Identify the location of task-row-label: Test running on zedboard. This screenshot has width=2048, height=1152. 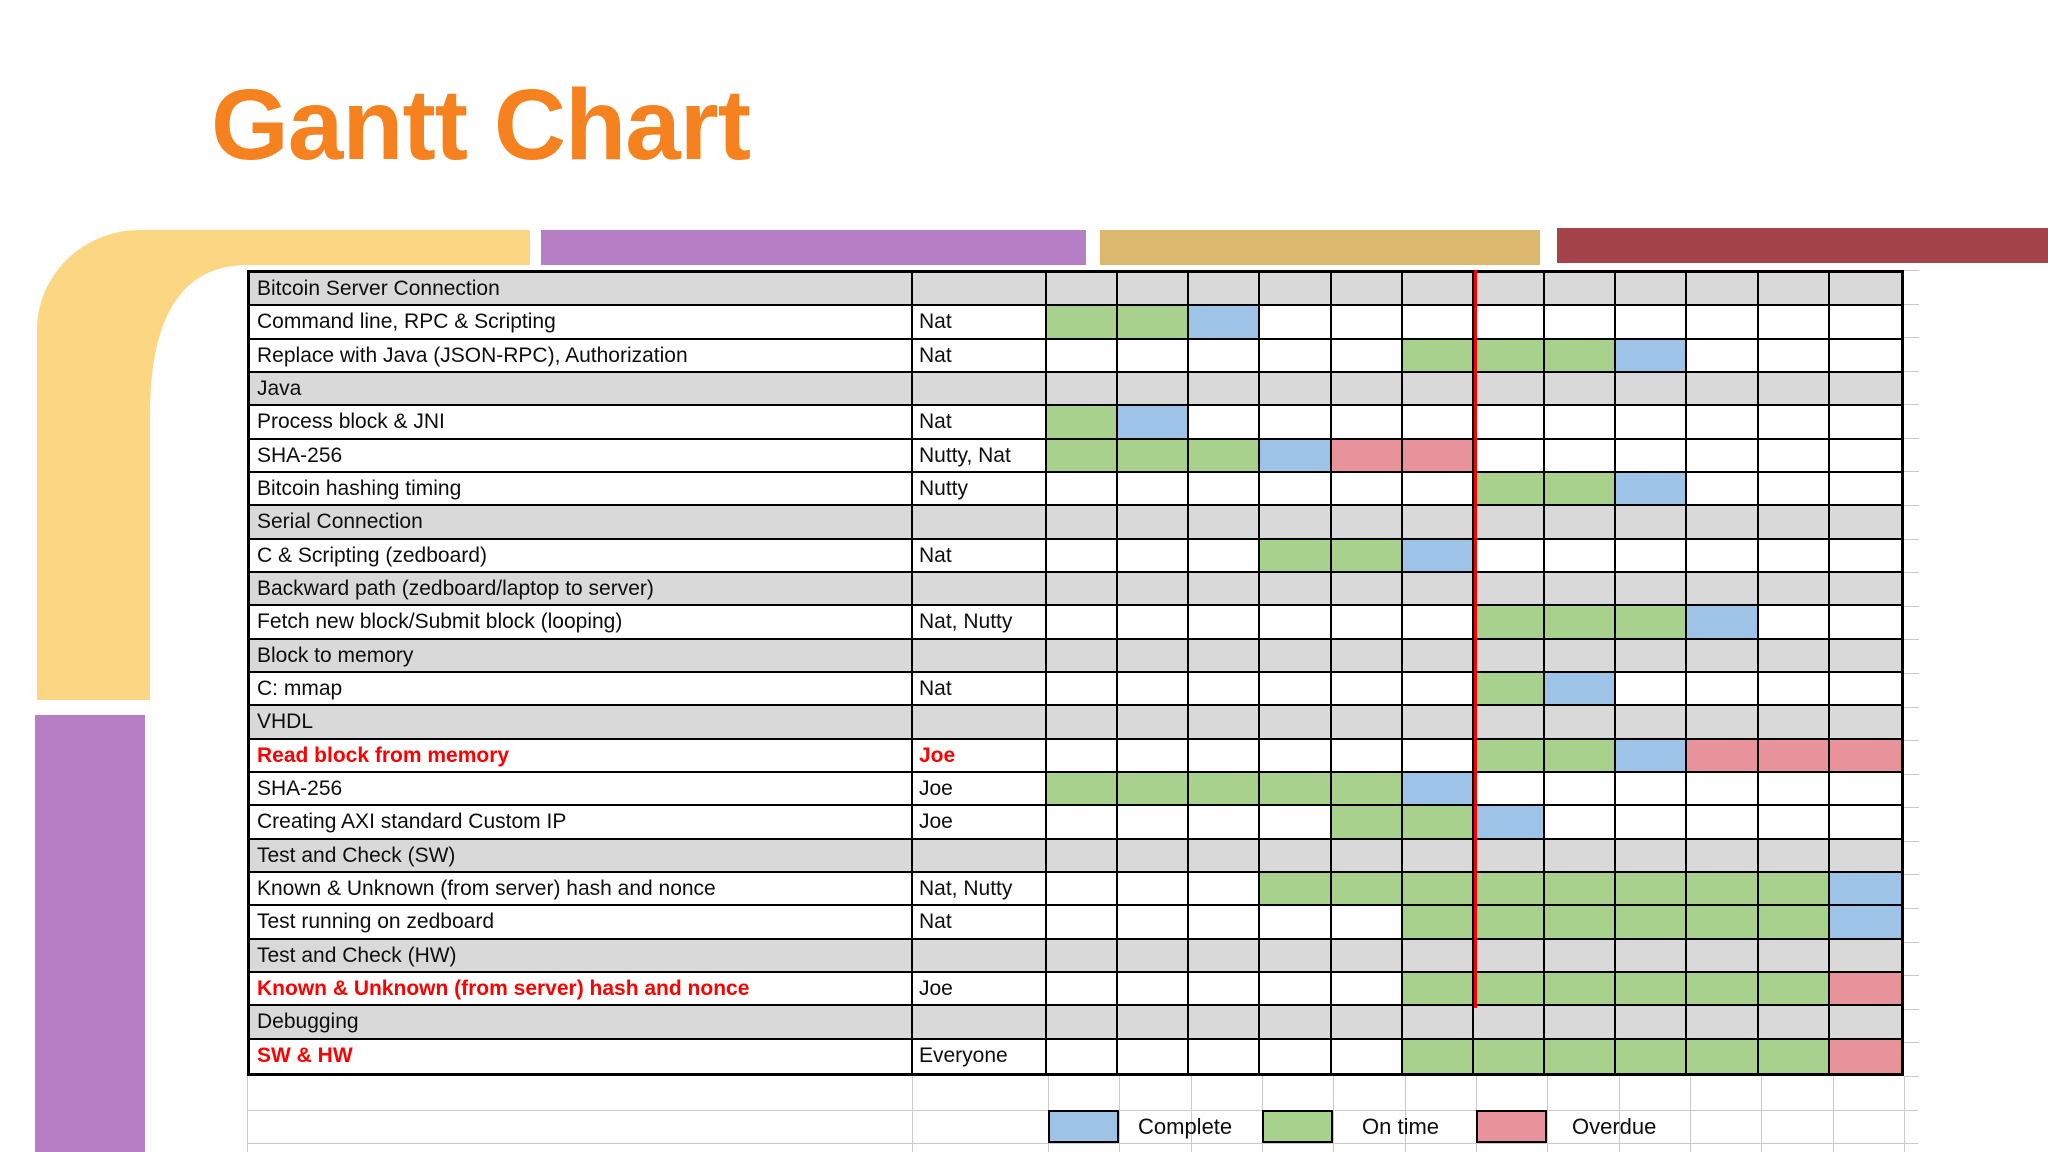
(581, 923).